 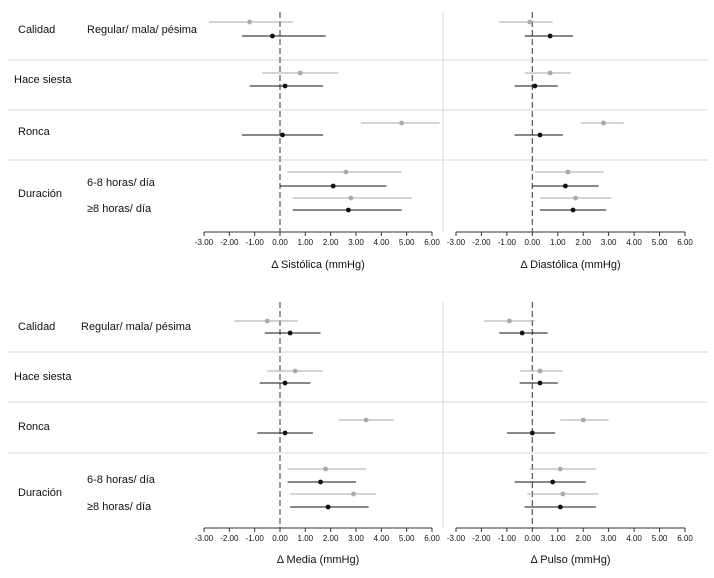 I want to click on row-label-ronca-2: Ronca, so click(x=34, y=427).